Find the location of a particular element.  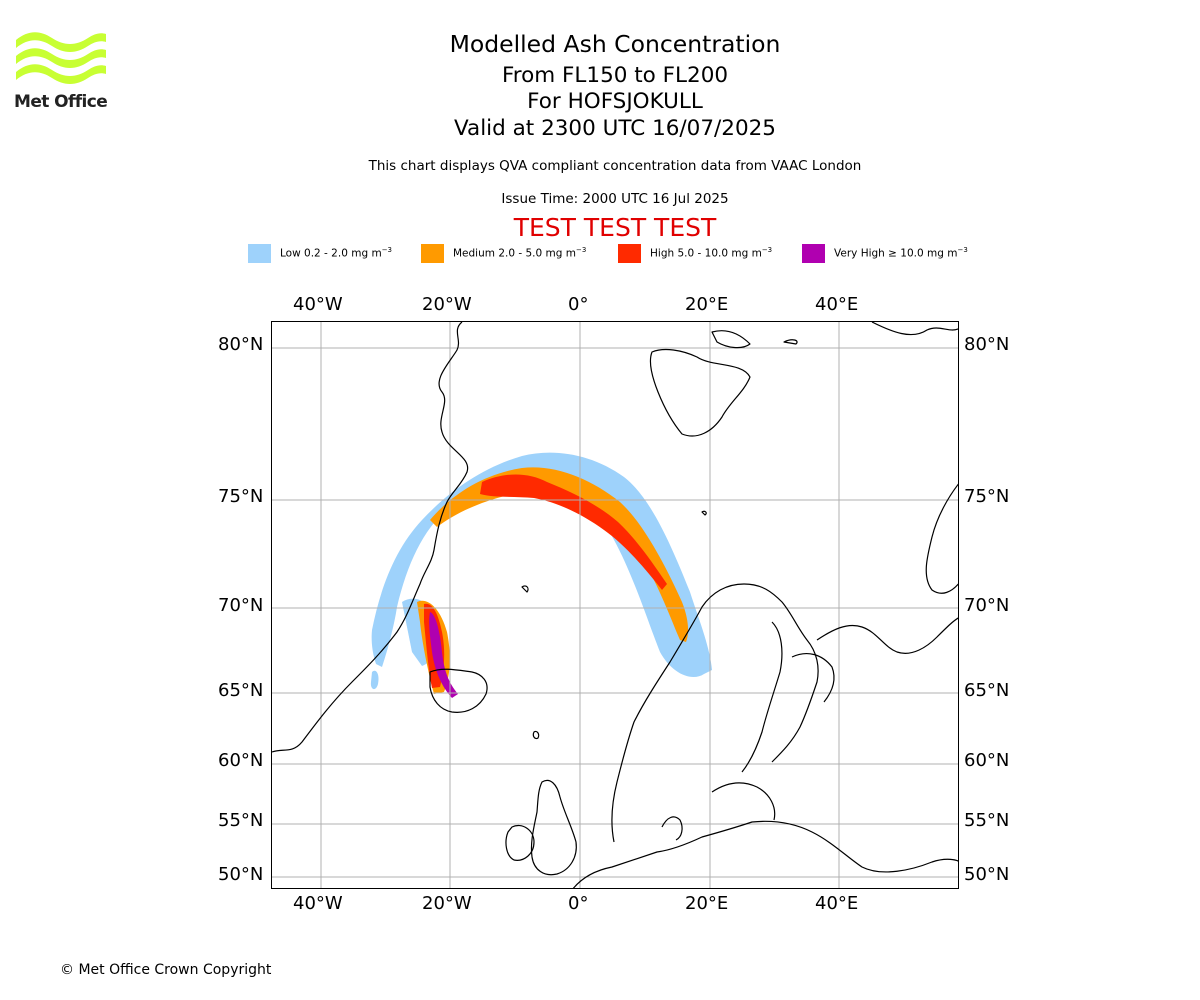

ash-area-high is located at coordinates (573, 532).